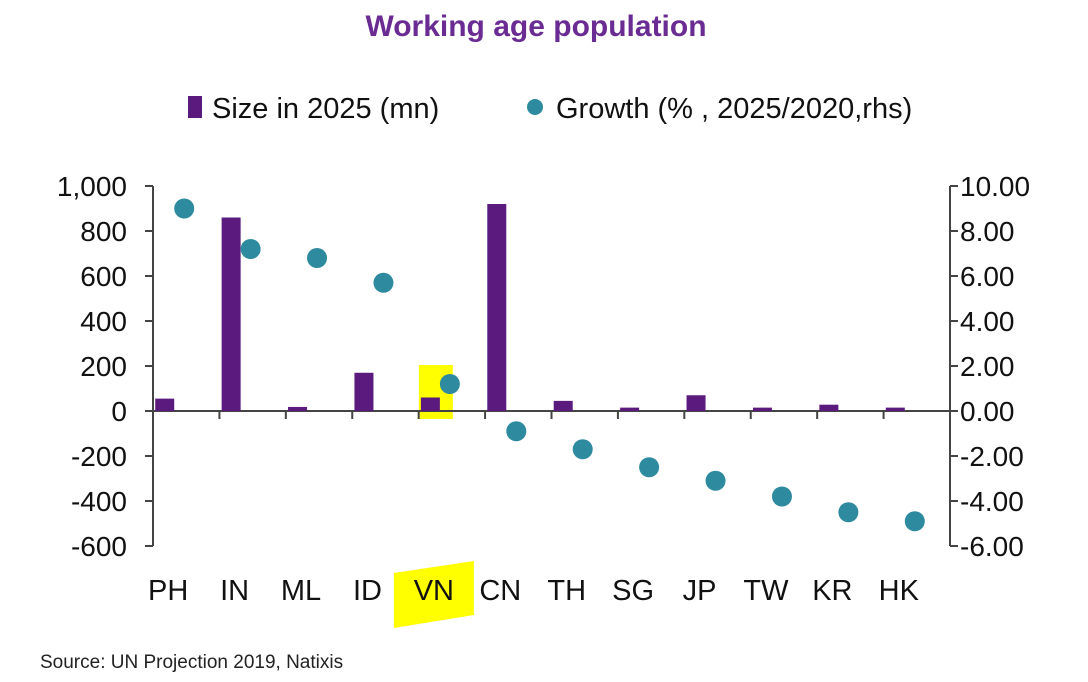 The height and width of the screenshot is (682, 1088). Describe the element at coordinates (301, 591) in the screenshot. I see `category-label-ml: ML` at that location.